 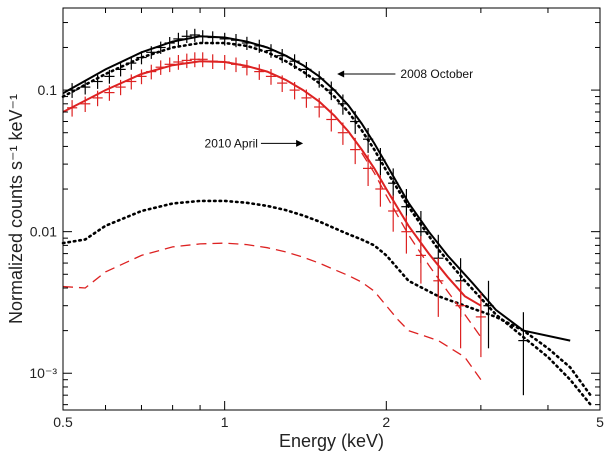 I want to click on x-tick-label: 0.5, so click(x=63, y=422).